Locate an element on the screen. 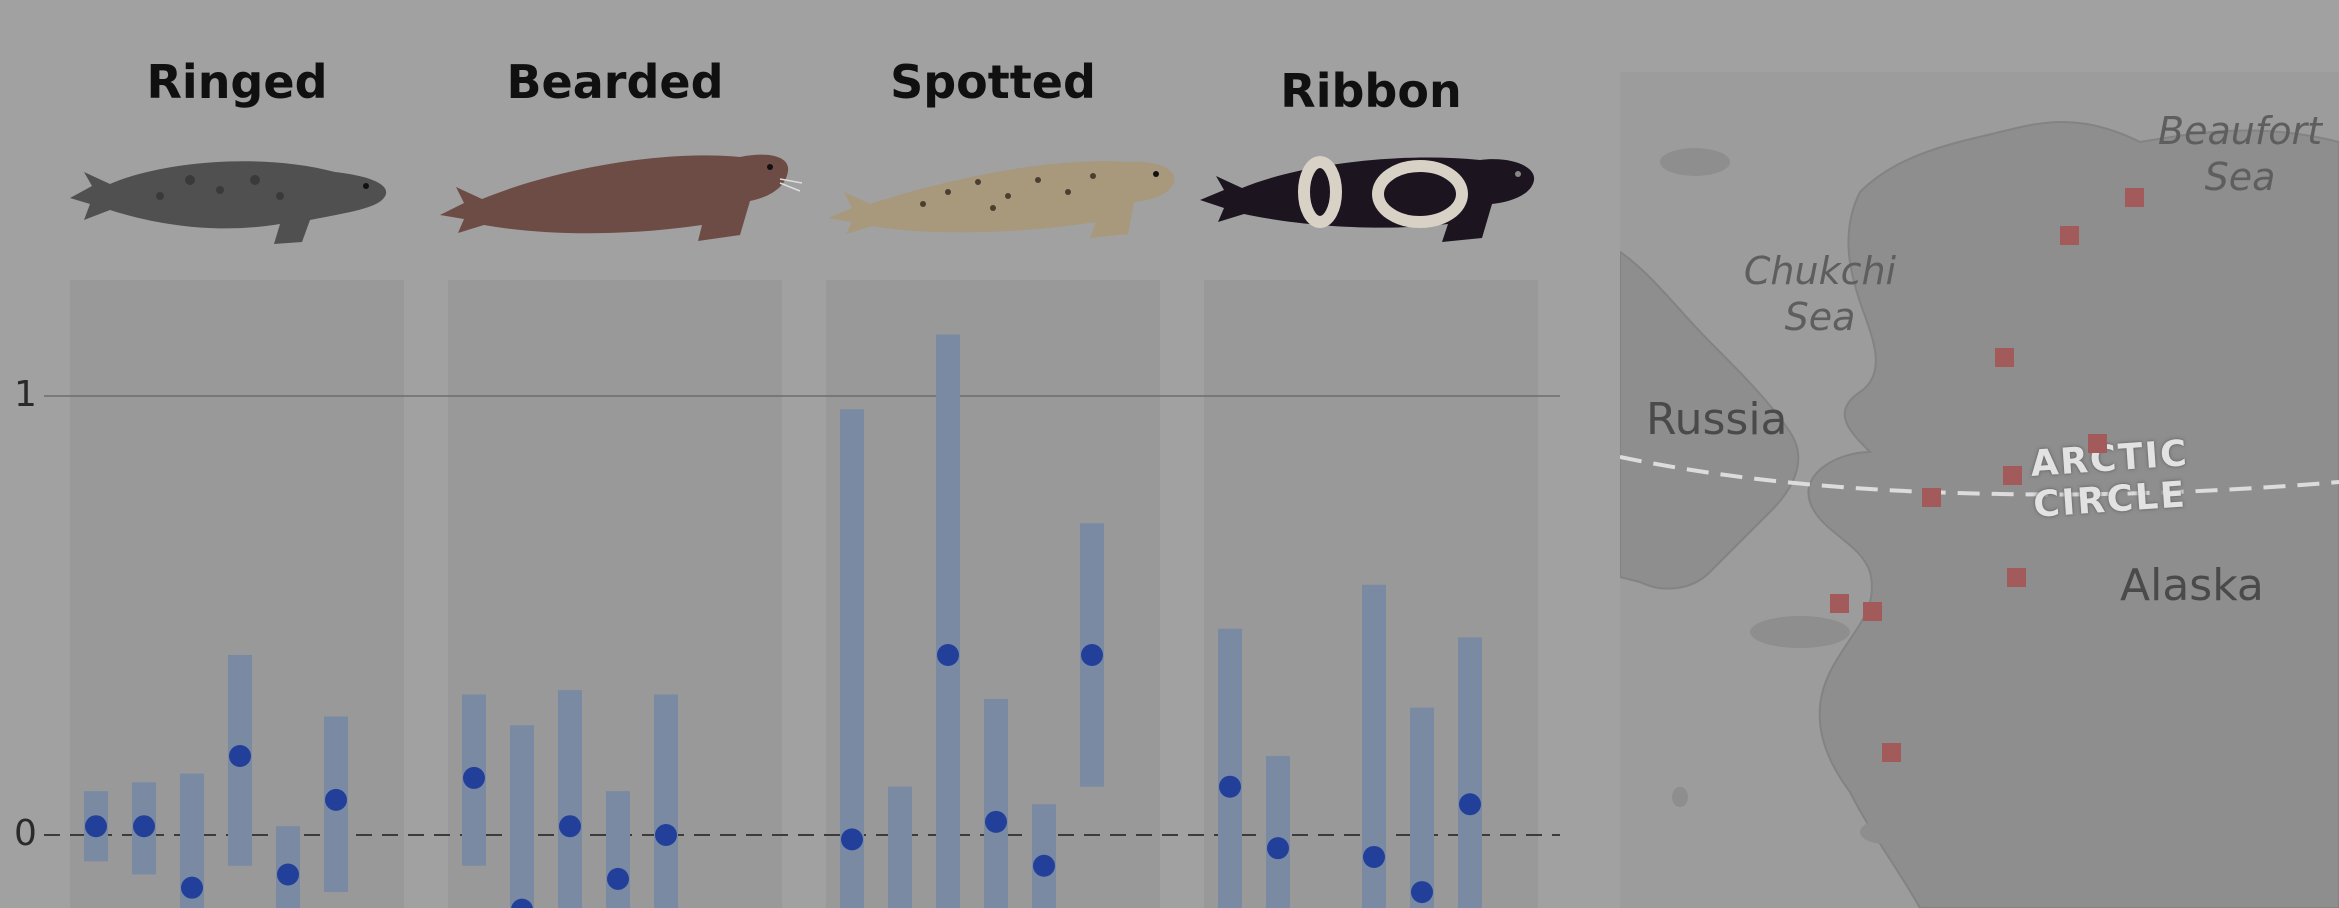 Image resolution: width=2339 pixels, height=908 pixels. alaska-label: Alaska is located at coordinates (2192, 585).